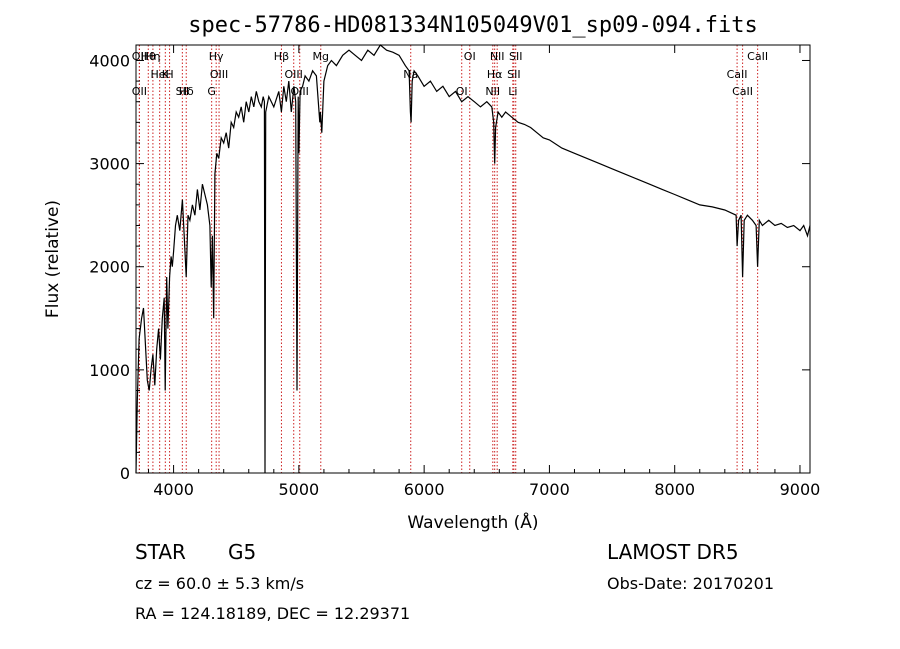  Describe the element at coordinates (173, 489) in the screenshot. I see `x-tick-label: 4000` at that location.